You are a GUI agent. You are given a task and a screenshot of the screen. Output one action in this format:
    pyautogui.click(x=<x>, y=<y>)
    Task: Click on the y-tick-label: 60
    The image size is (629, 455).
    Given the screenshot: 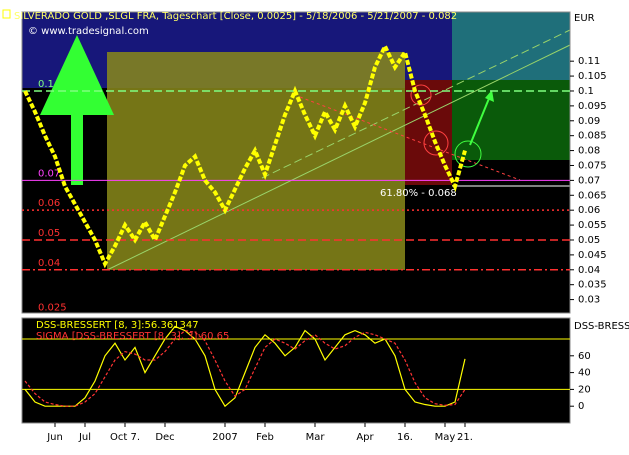 What is the action you would take?
    pyautogui.click(x=584, y=356)
    